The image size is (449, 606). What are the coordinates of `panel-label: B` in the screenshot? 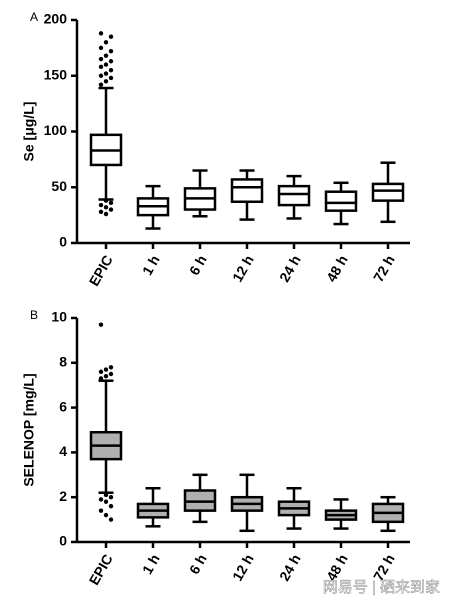 It's located at (34, 315).